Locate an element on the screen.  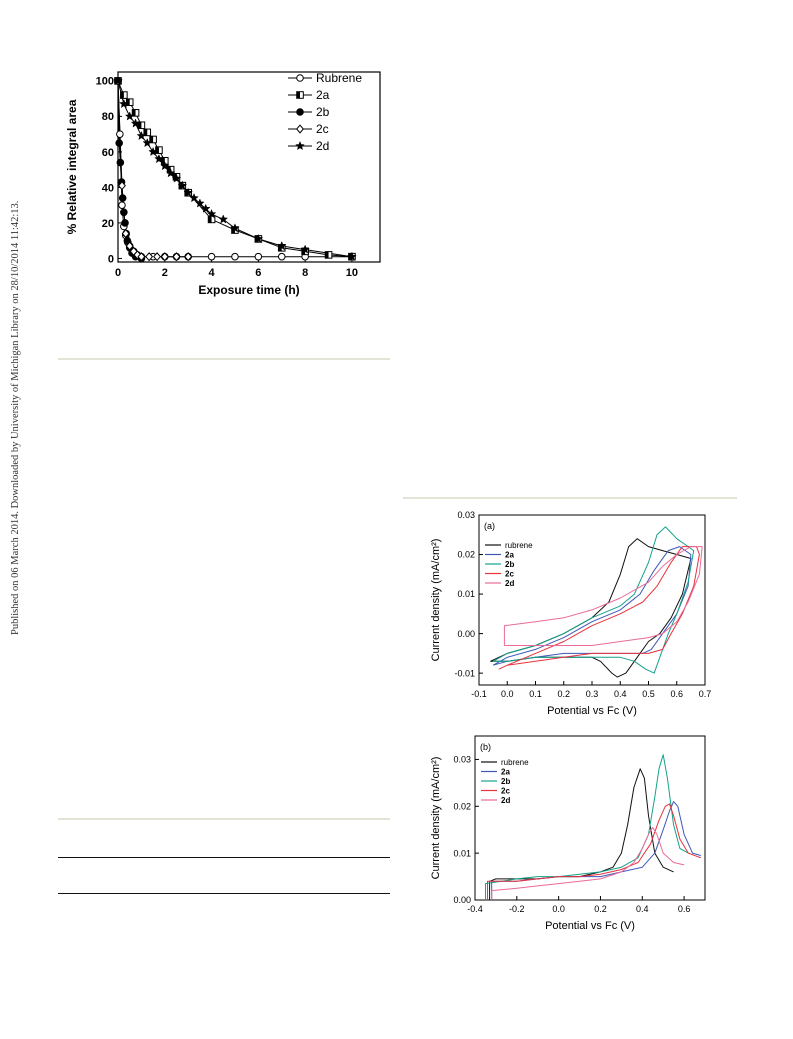
x-tick-label: 8 is located at coordinates (305, 273).